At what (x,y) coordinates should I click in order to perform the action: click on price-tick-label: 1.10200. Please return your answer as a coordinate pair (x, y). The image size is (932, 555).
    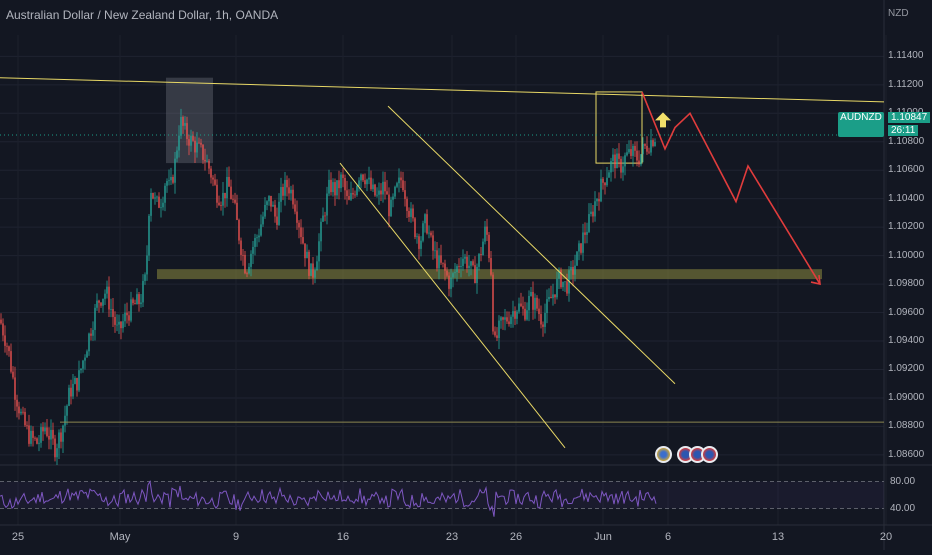
    Looking at the image, I should click on (906, 227).